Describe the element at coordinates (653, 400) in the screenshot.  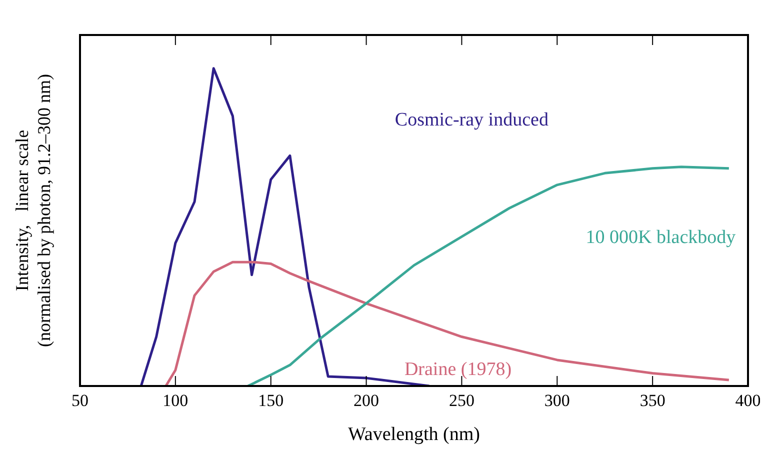
I see `x-tick-label: 350` at that location.